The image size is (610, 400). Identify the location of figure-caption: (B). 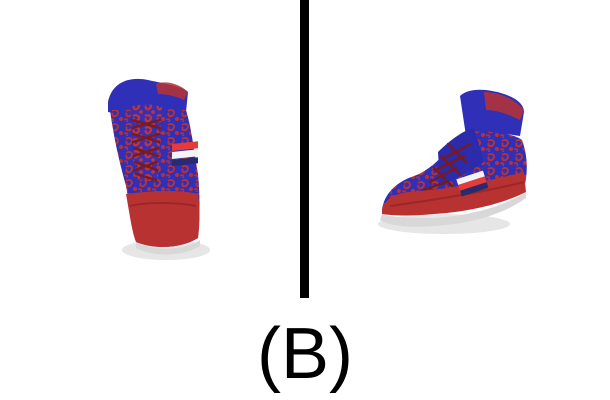
(305, 354).